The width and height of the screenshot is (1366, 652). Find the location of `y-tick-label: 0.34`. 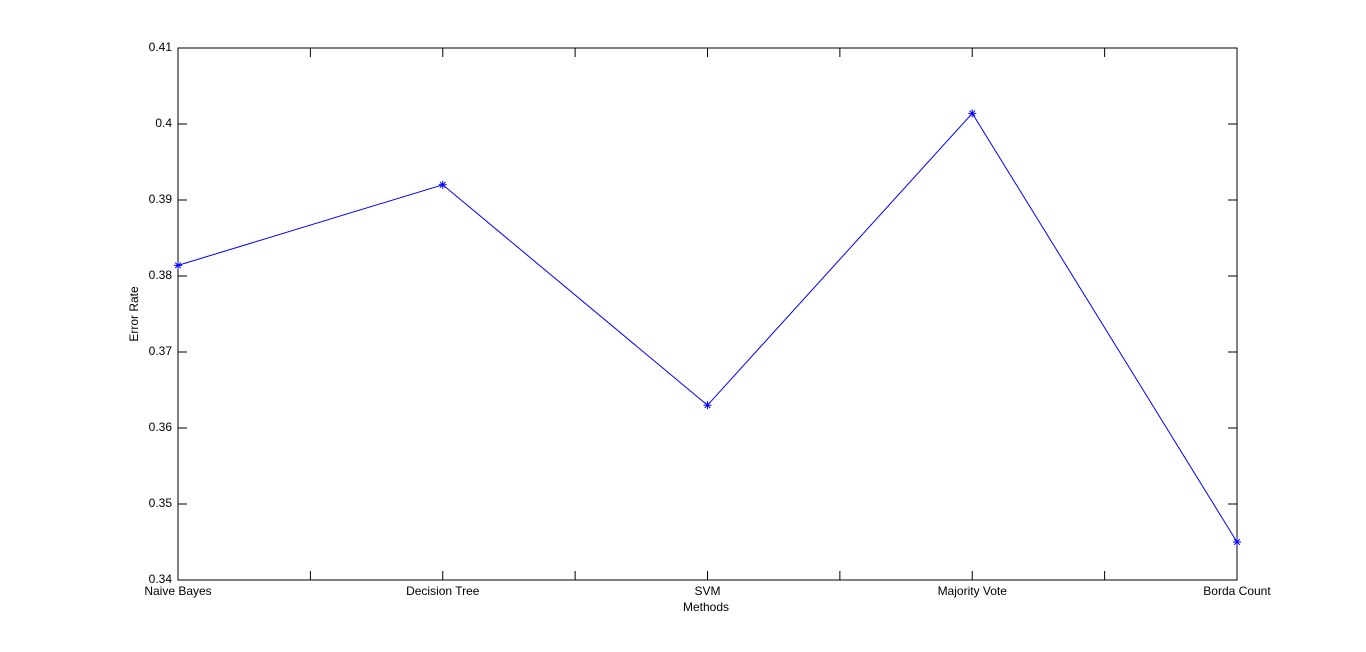

y-tick-label: 0.34 is located at coordinates (161, 579).